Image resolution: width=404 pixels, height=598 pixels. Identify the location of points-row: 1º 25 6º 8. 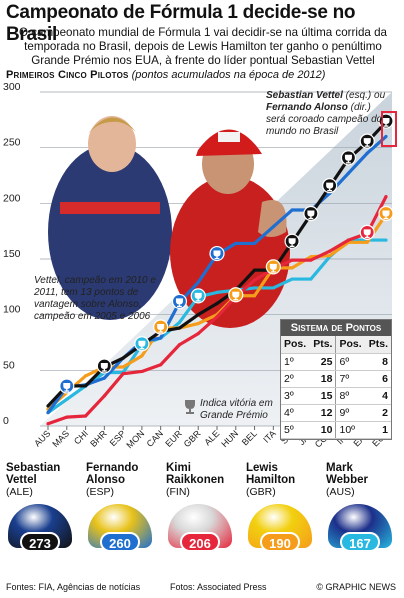
(336, 362).